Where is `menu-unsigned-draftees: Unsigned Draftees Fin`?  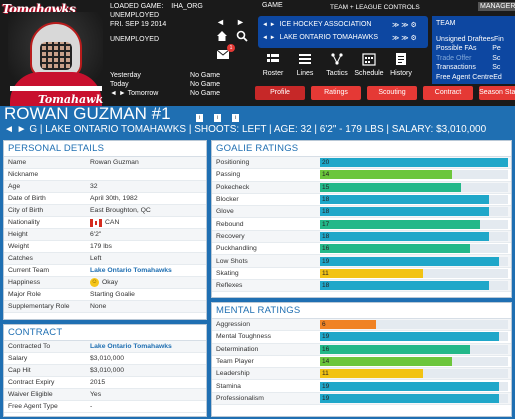
menu-unsigned-draftees: Unsigned Draftees Fin is located at coordinates (470, 39).